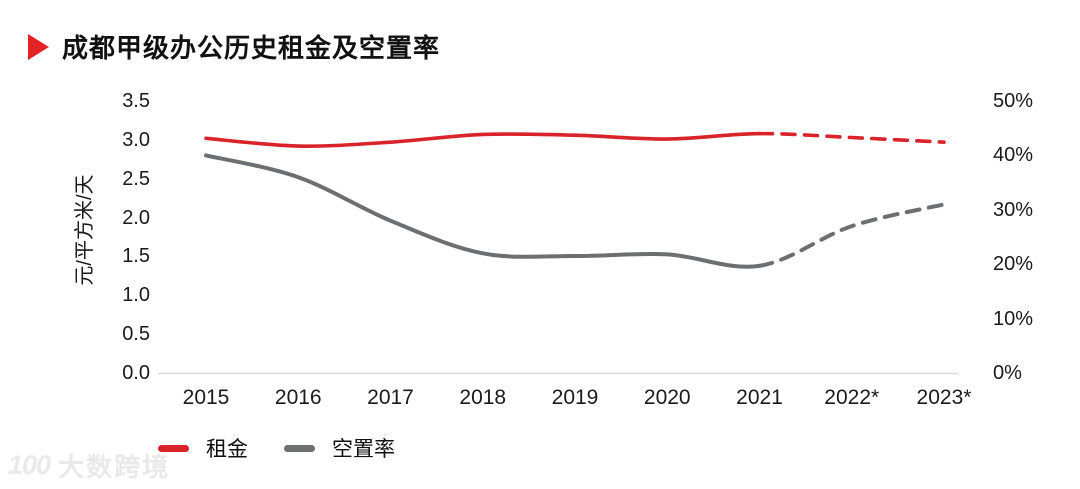 The image size is (1080, 489). Describe the element at coordinates (1013, 318) in the screenshot. I see `right-axis-tick: 10%` at that location.